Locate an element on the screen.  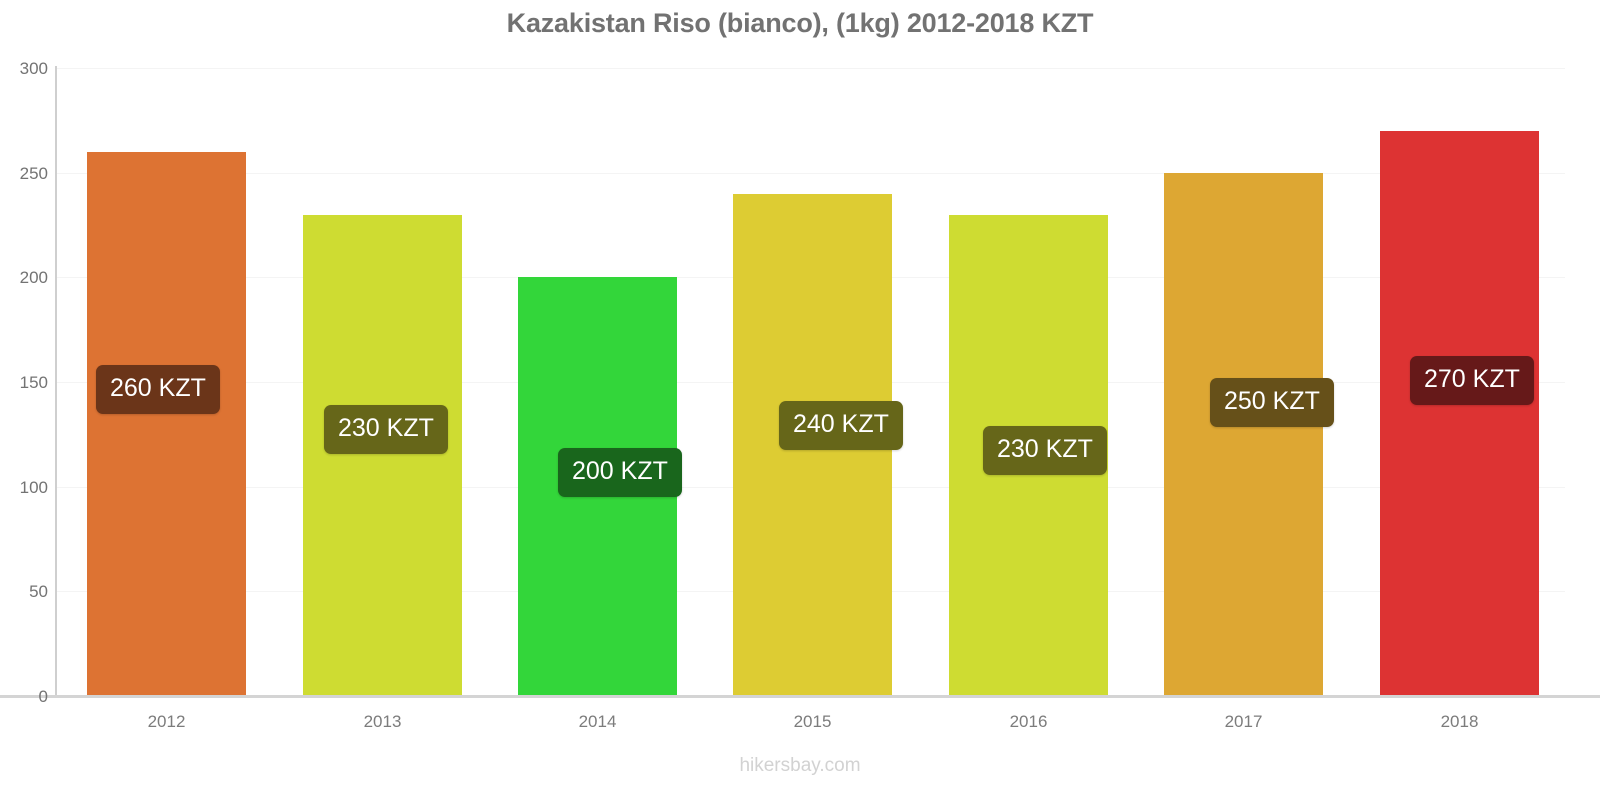
bar-2018 is located at coordinates (1459, 413).